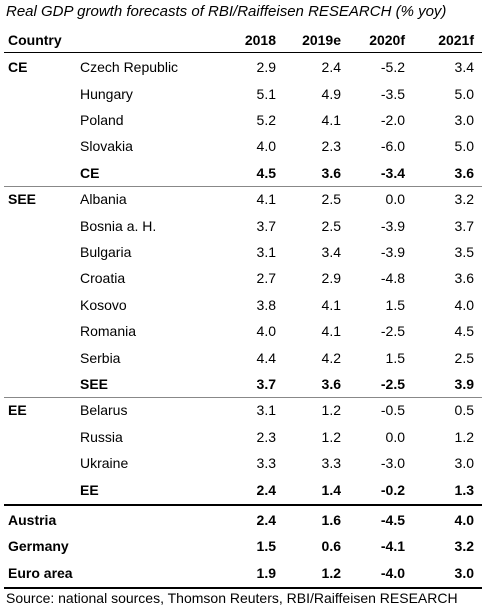 The height and width of the screenshot is (611, 495). Describe the element at coordinates (118, 225) in the screenshot. I see `country-name: Bosnia a. H.` at that location.